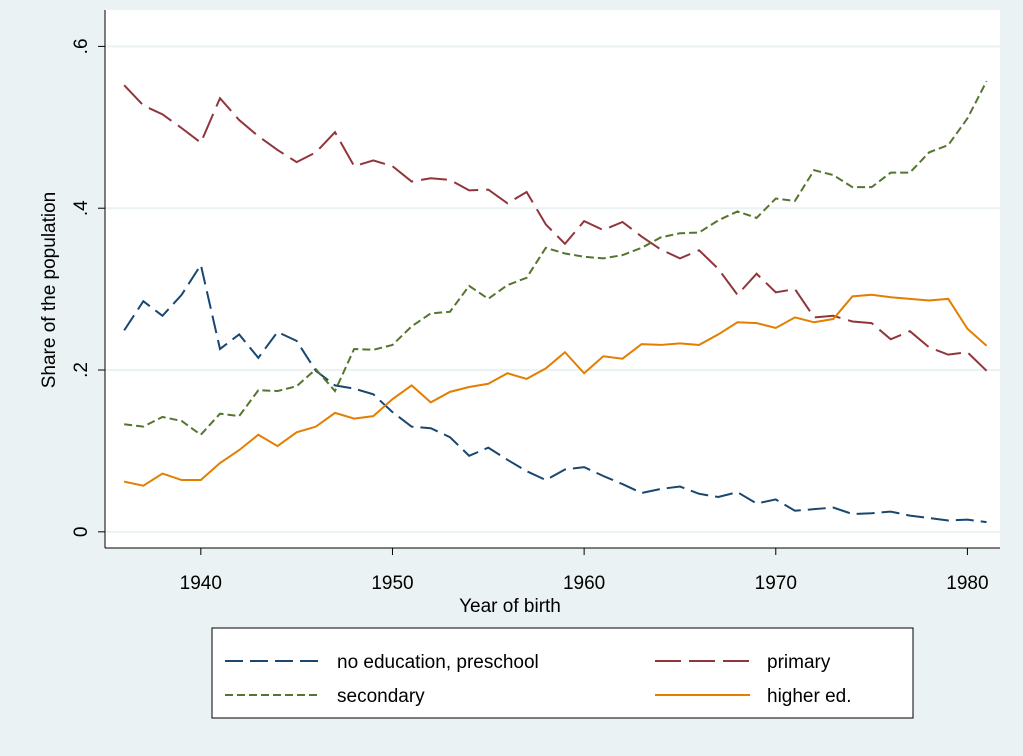 The width and height of the screenshot is (1023, 756). I want to click on legend-label: primary, so click(799, 662).